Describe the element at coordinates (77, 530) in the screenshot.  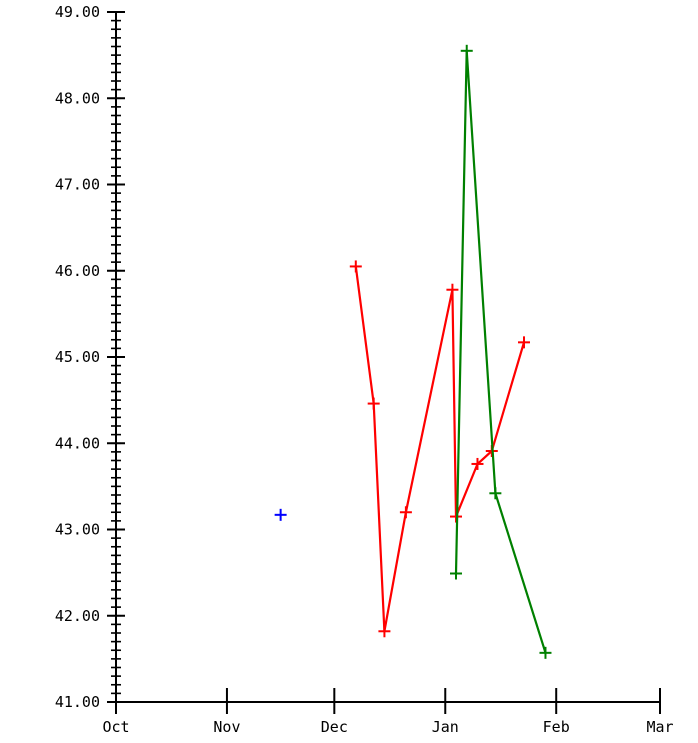
I see `y-tick-label: 43.00` at that location.